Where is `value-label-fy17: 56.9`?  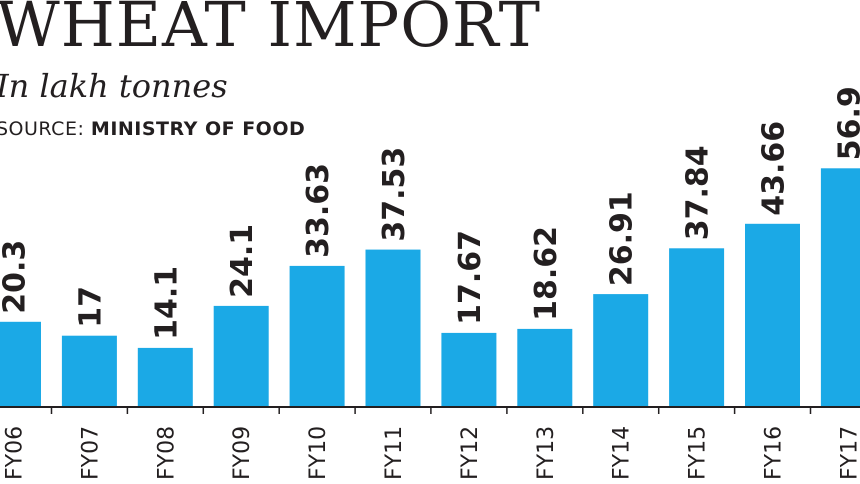 value-label-fy17: 56.9 is located at coordinates (846, 123).